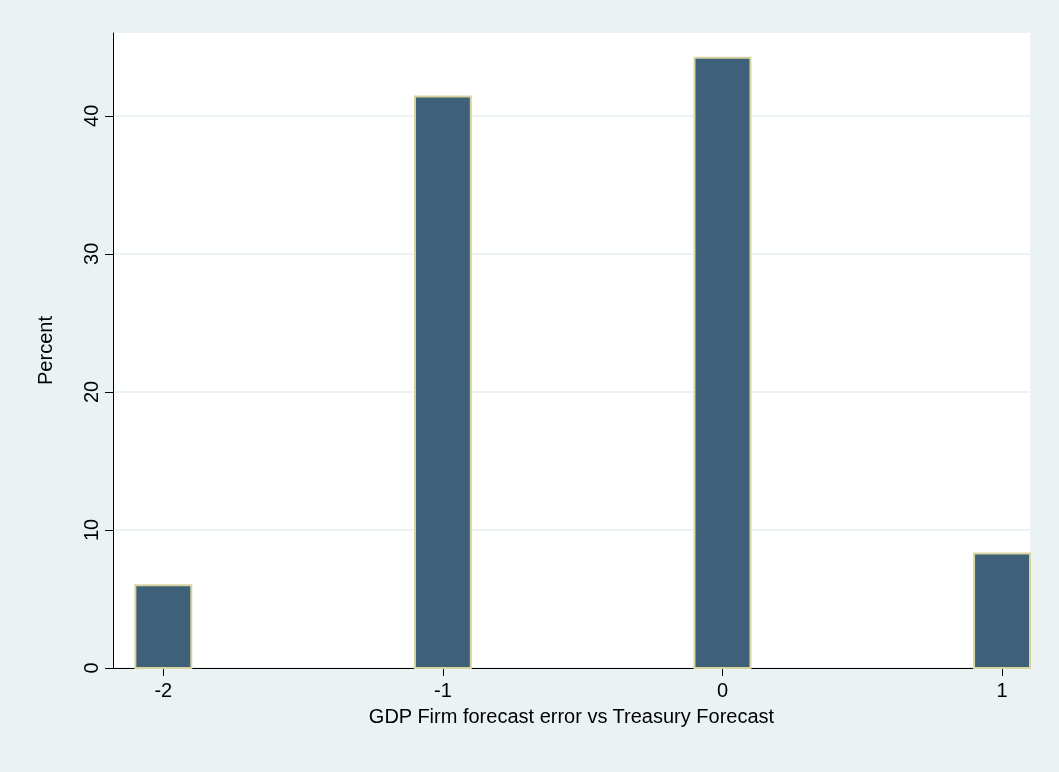 The image size is (1059, 772). I want to click on y-tick-label: 10, so click(91, 530).